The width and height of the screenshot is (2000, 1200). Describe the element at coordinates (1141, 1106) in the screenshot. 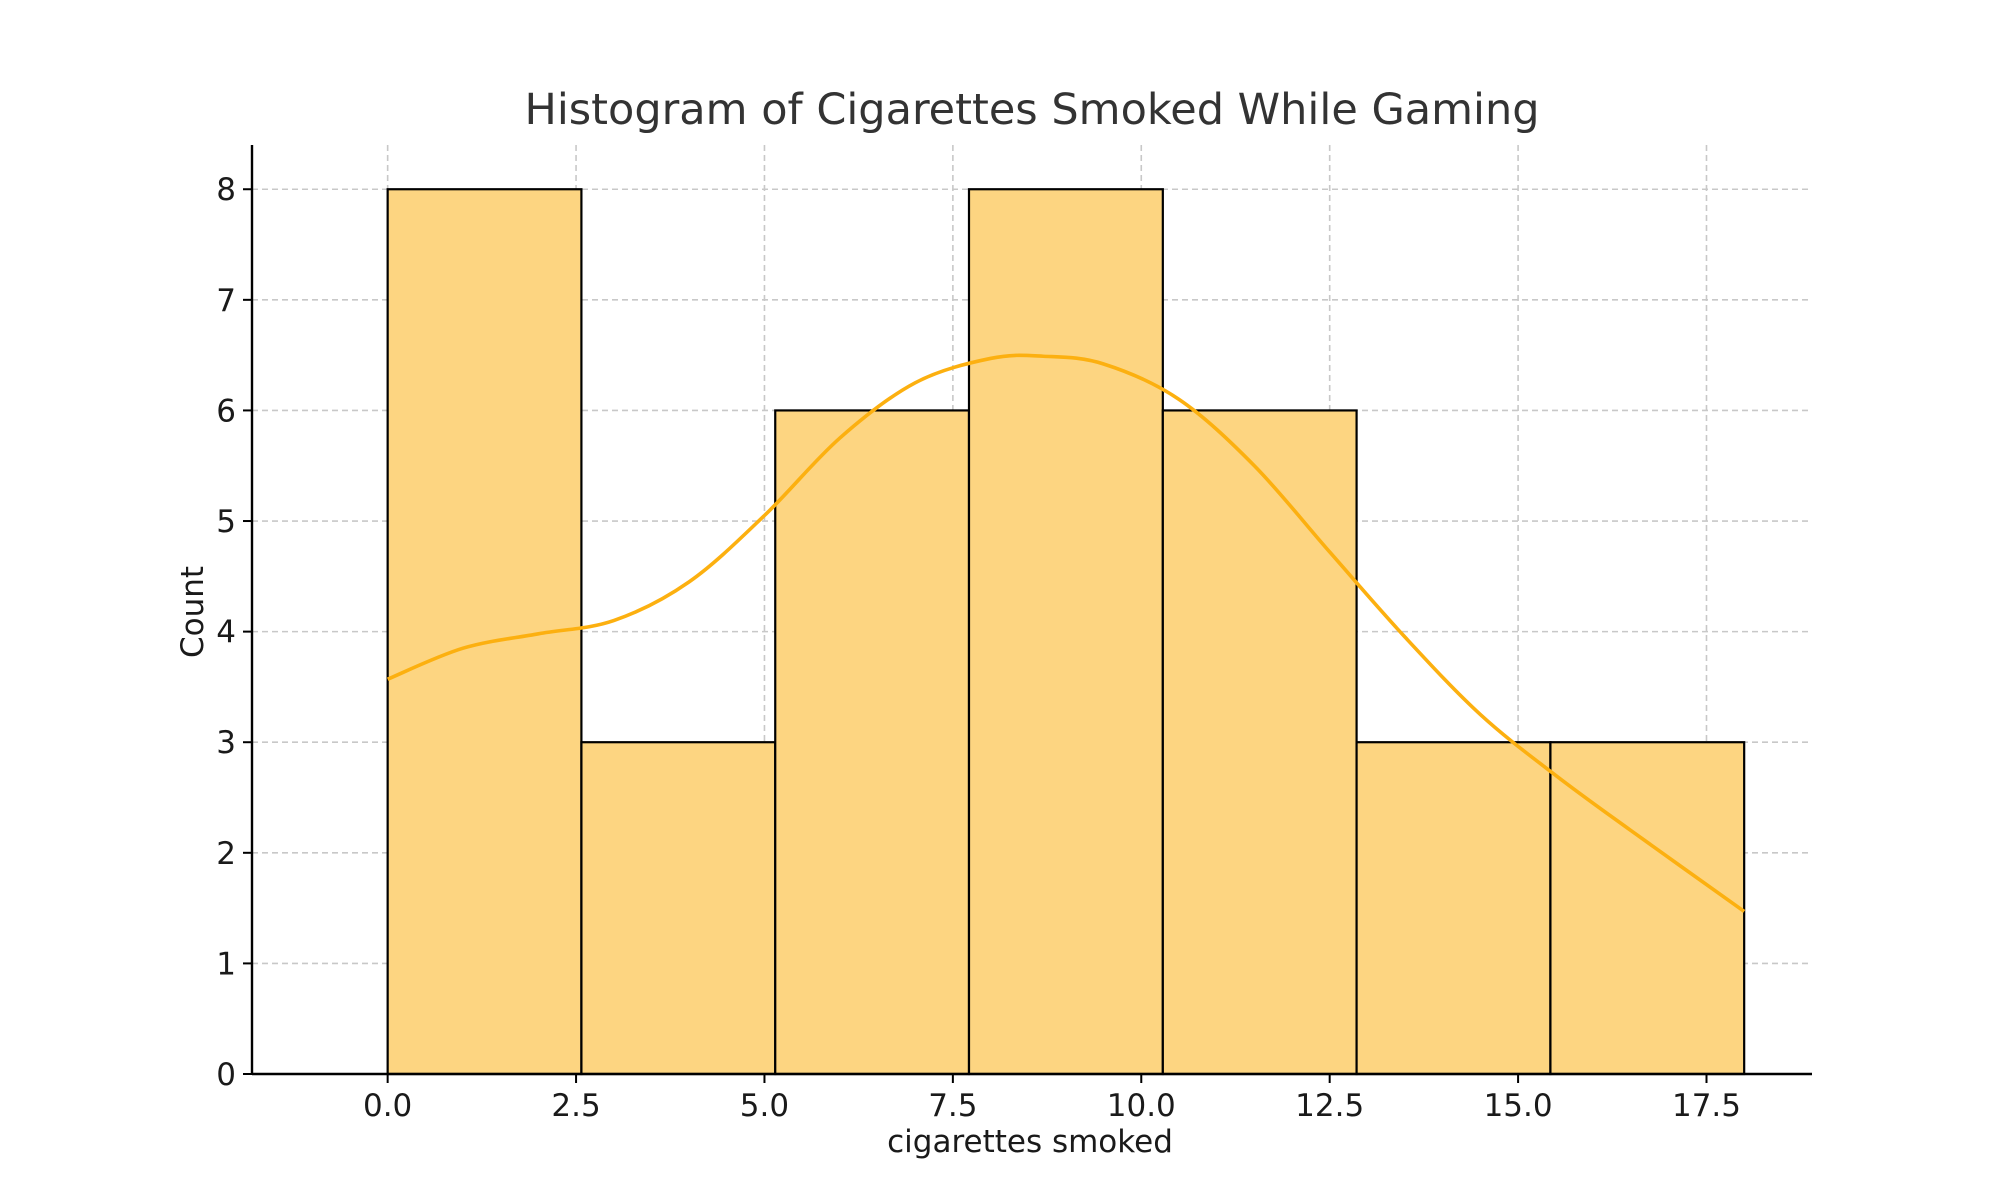

I see `x-tick-label: 10.0` at that location.